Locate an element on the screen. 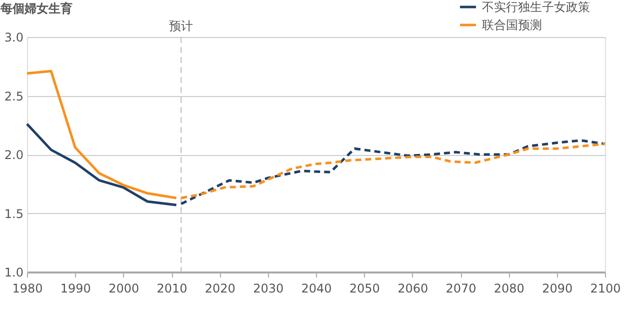 This screenshot has width=624, height=313. x-tick-label: 2090 is located at coordinates (557, 289).